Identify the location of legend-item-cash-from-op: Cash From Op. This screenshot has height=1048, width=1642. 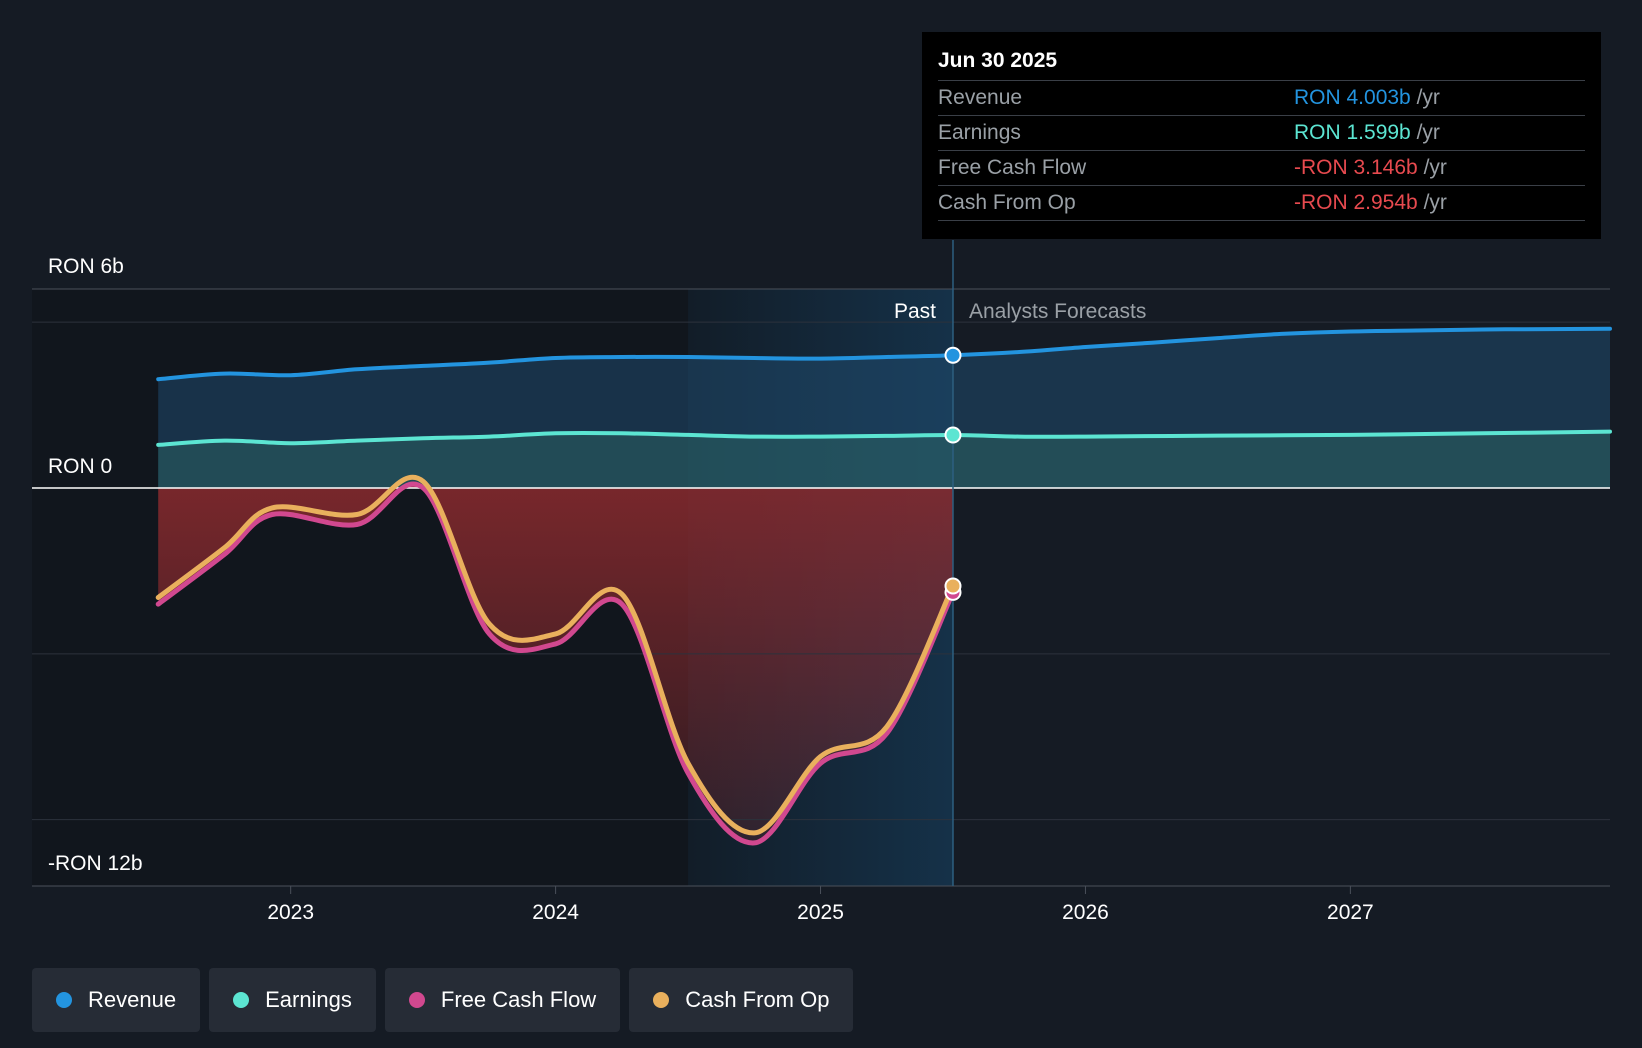
(741, 1000).